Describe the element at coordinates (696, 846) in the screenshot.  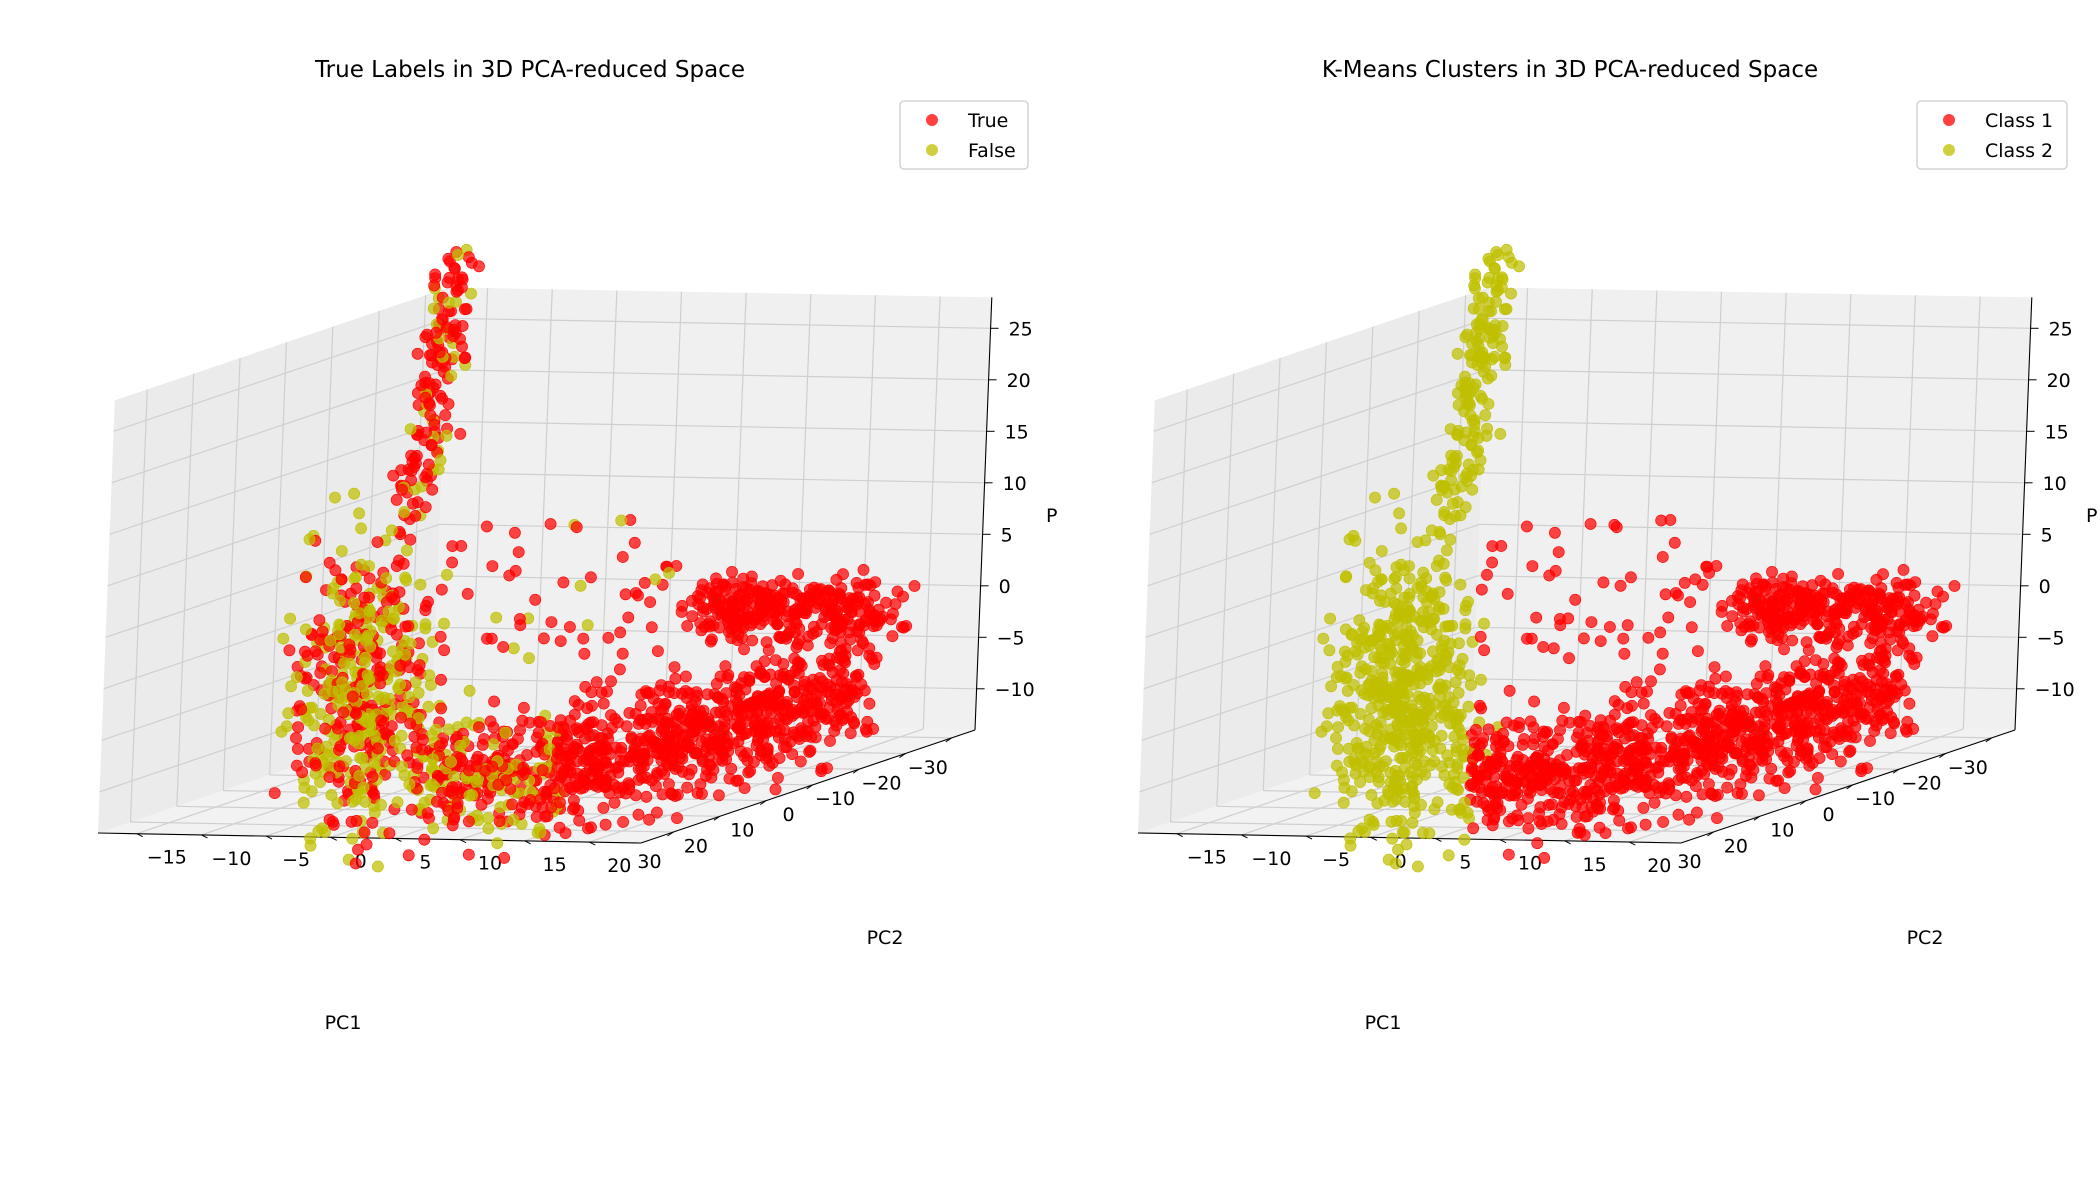
I see `x-tick-label: 20` at that location.